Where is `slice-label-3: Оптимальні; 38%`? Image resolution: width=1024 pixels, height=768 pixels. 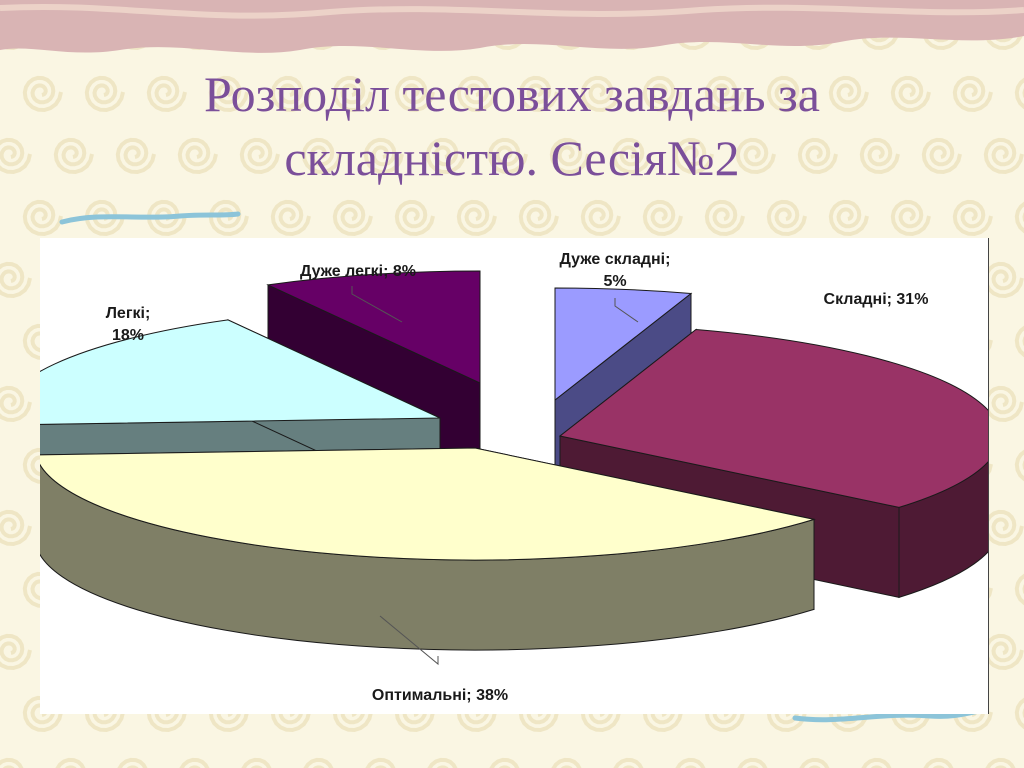
slice-label-3: Оптимальні; 38% is located at coordinates (440, 695).